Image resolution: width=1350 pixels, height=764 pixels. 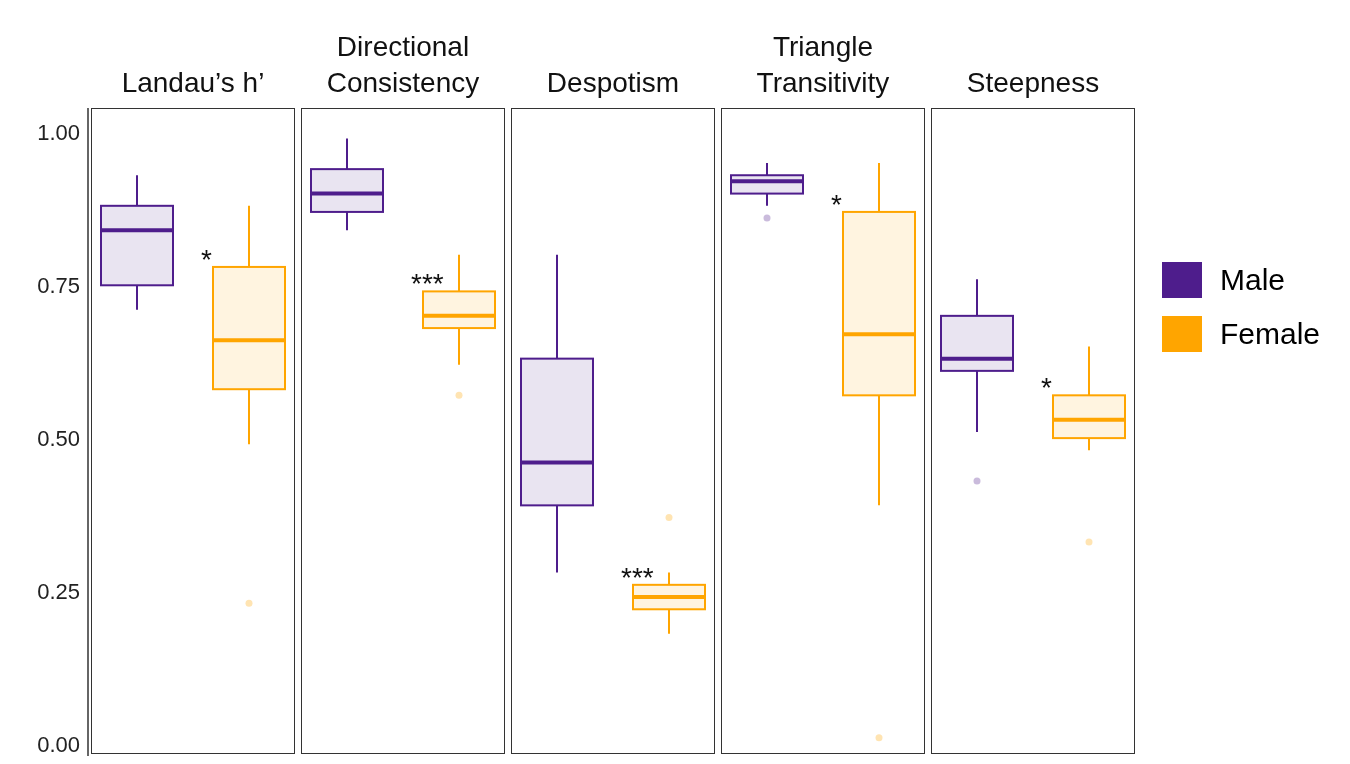 I want to click on y-tick-label: 0.00, so click(x=58, y=744).